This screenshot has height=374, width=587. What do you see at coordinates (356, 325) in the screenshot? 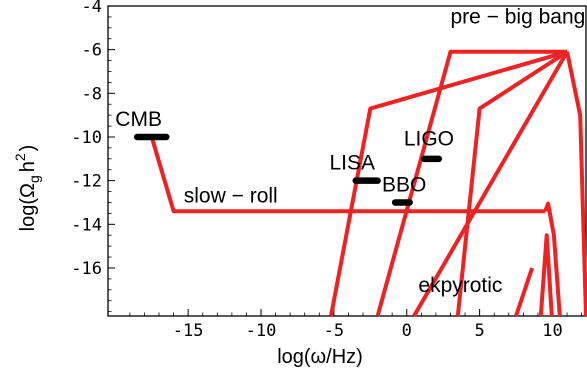
I see `x-axis-ticks: -15 -10 -5 0 5 10` at bounding box center [356, 325].